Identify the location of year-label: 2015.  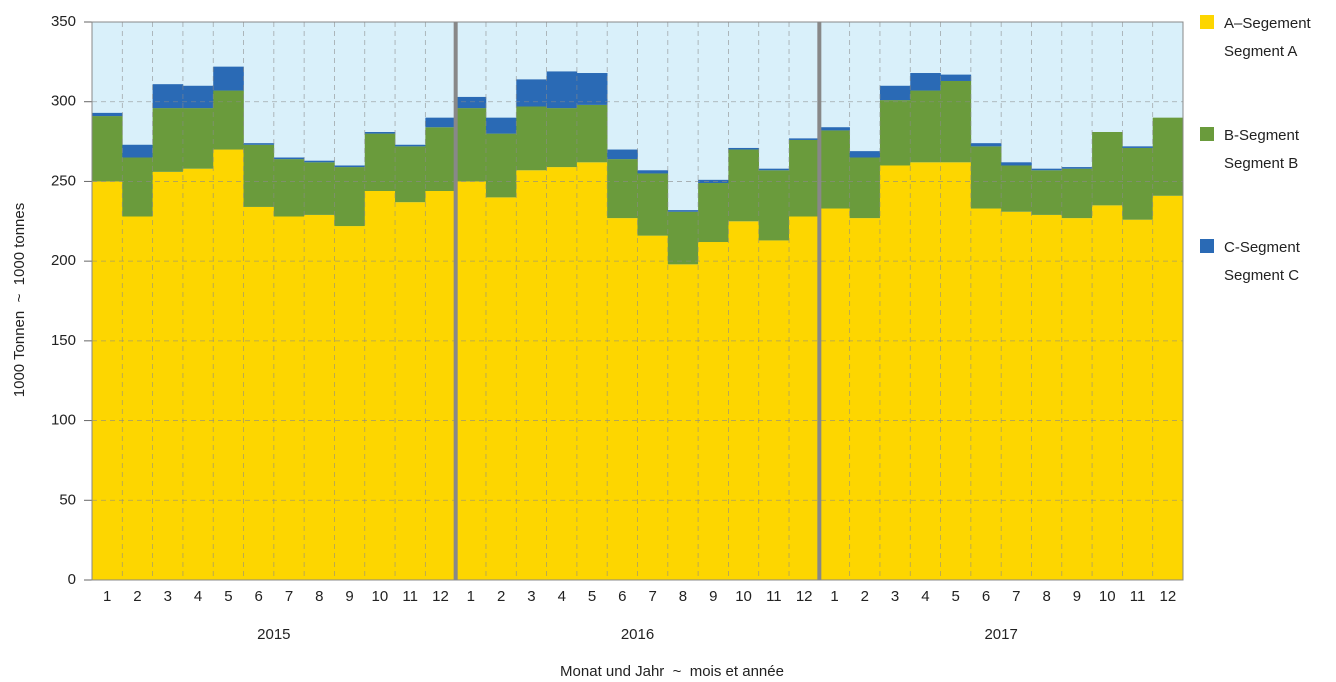
(273, 634).